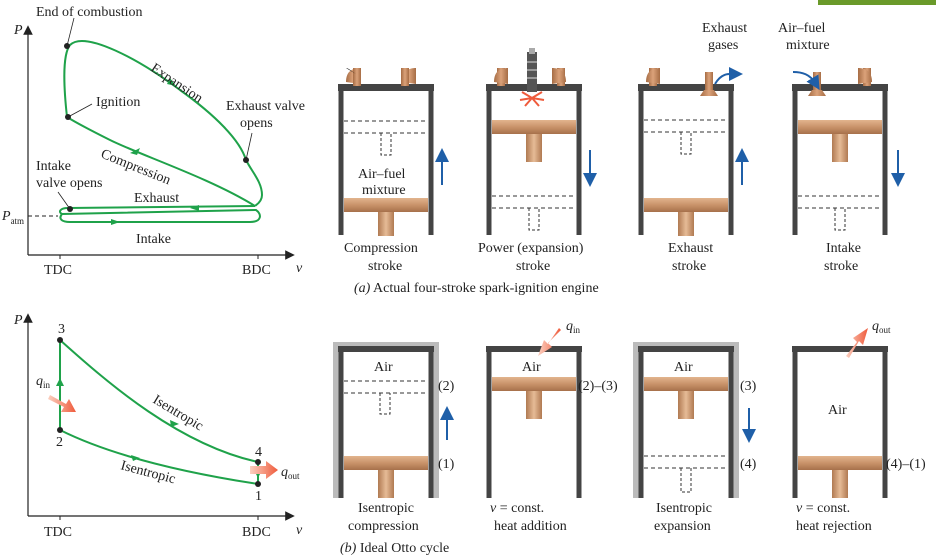 The height and width of the screenshot is (560, 936). What do you see at coordinates (537, 161) in the screenshot?
I see `cylinder-power: Power (expansion) stroke` at bounding box center [537, 161].